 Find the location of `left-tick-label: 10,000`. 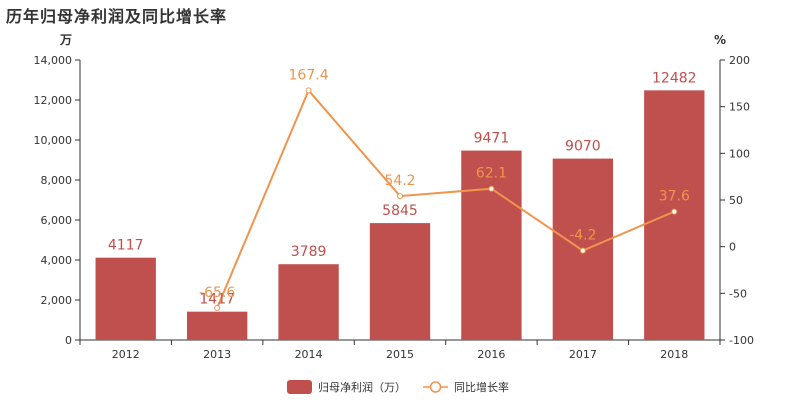

left-tick-label: 10,000 is located at coordinates (53, 140).